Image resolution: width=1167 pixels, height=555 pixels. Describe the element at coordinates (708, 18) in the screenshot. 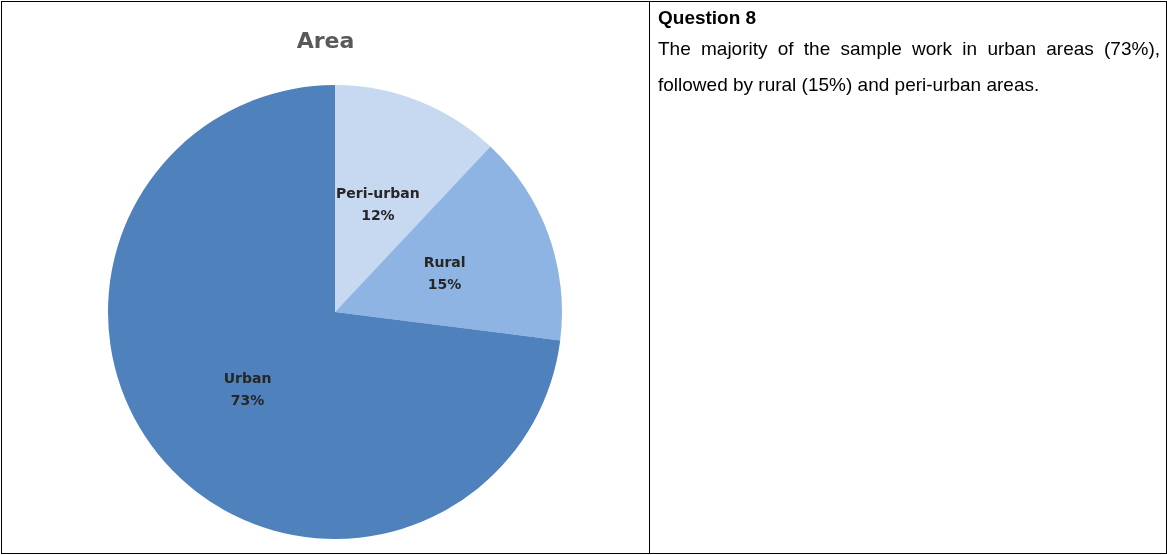

I see `text: Question 8` at that location.